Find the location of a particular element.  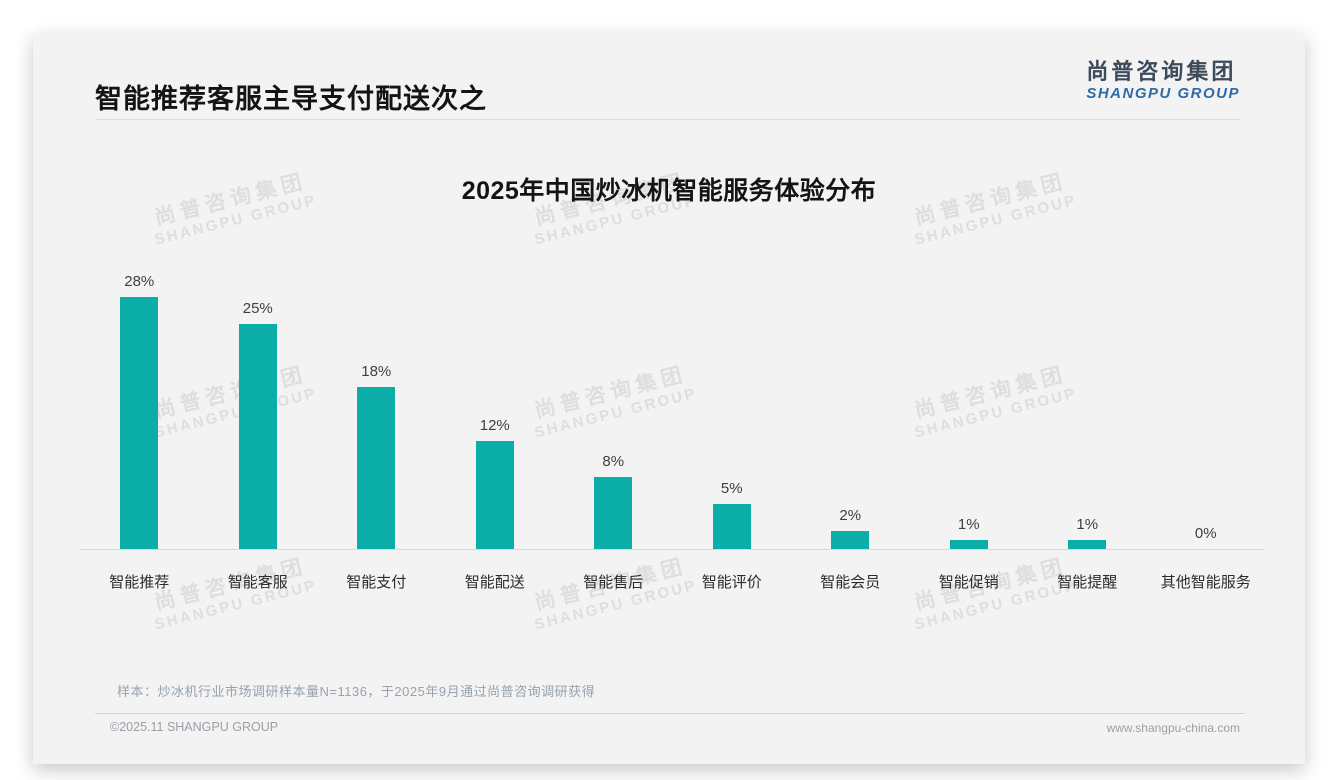

bar-slot: 25% is located at coordinates (258, 424).